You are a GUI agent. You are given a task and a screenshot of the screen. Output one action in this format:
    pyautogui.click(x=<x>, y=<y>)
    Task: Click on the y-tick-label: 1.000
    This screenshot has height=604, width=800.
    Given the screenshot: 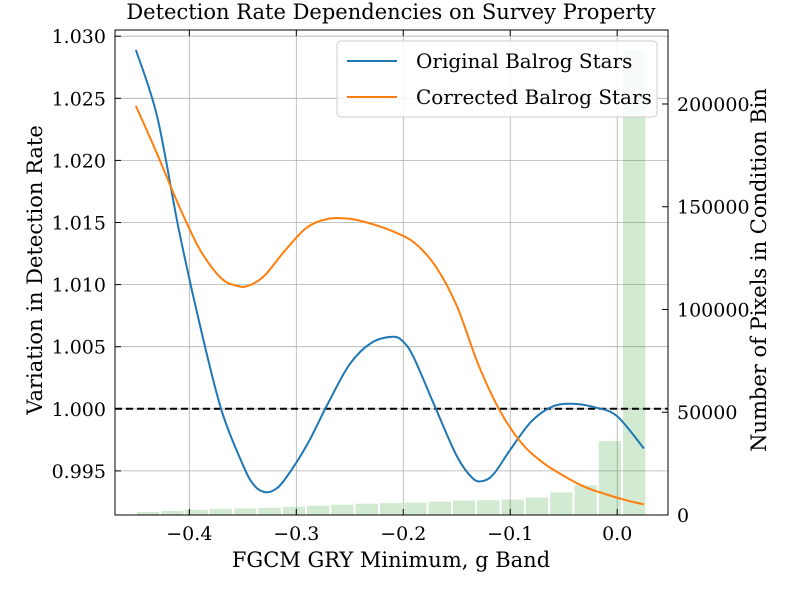 What is the action you would take?
    pyautogui.click(x=79, y=410)
    